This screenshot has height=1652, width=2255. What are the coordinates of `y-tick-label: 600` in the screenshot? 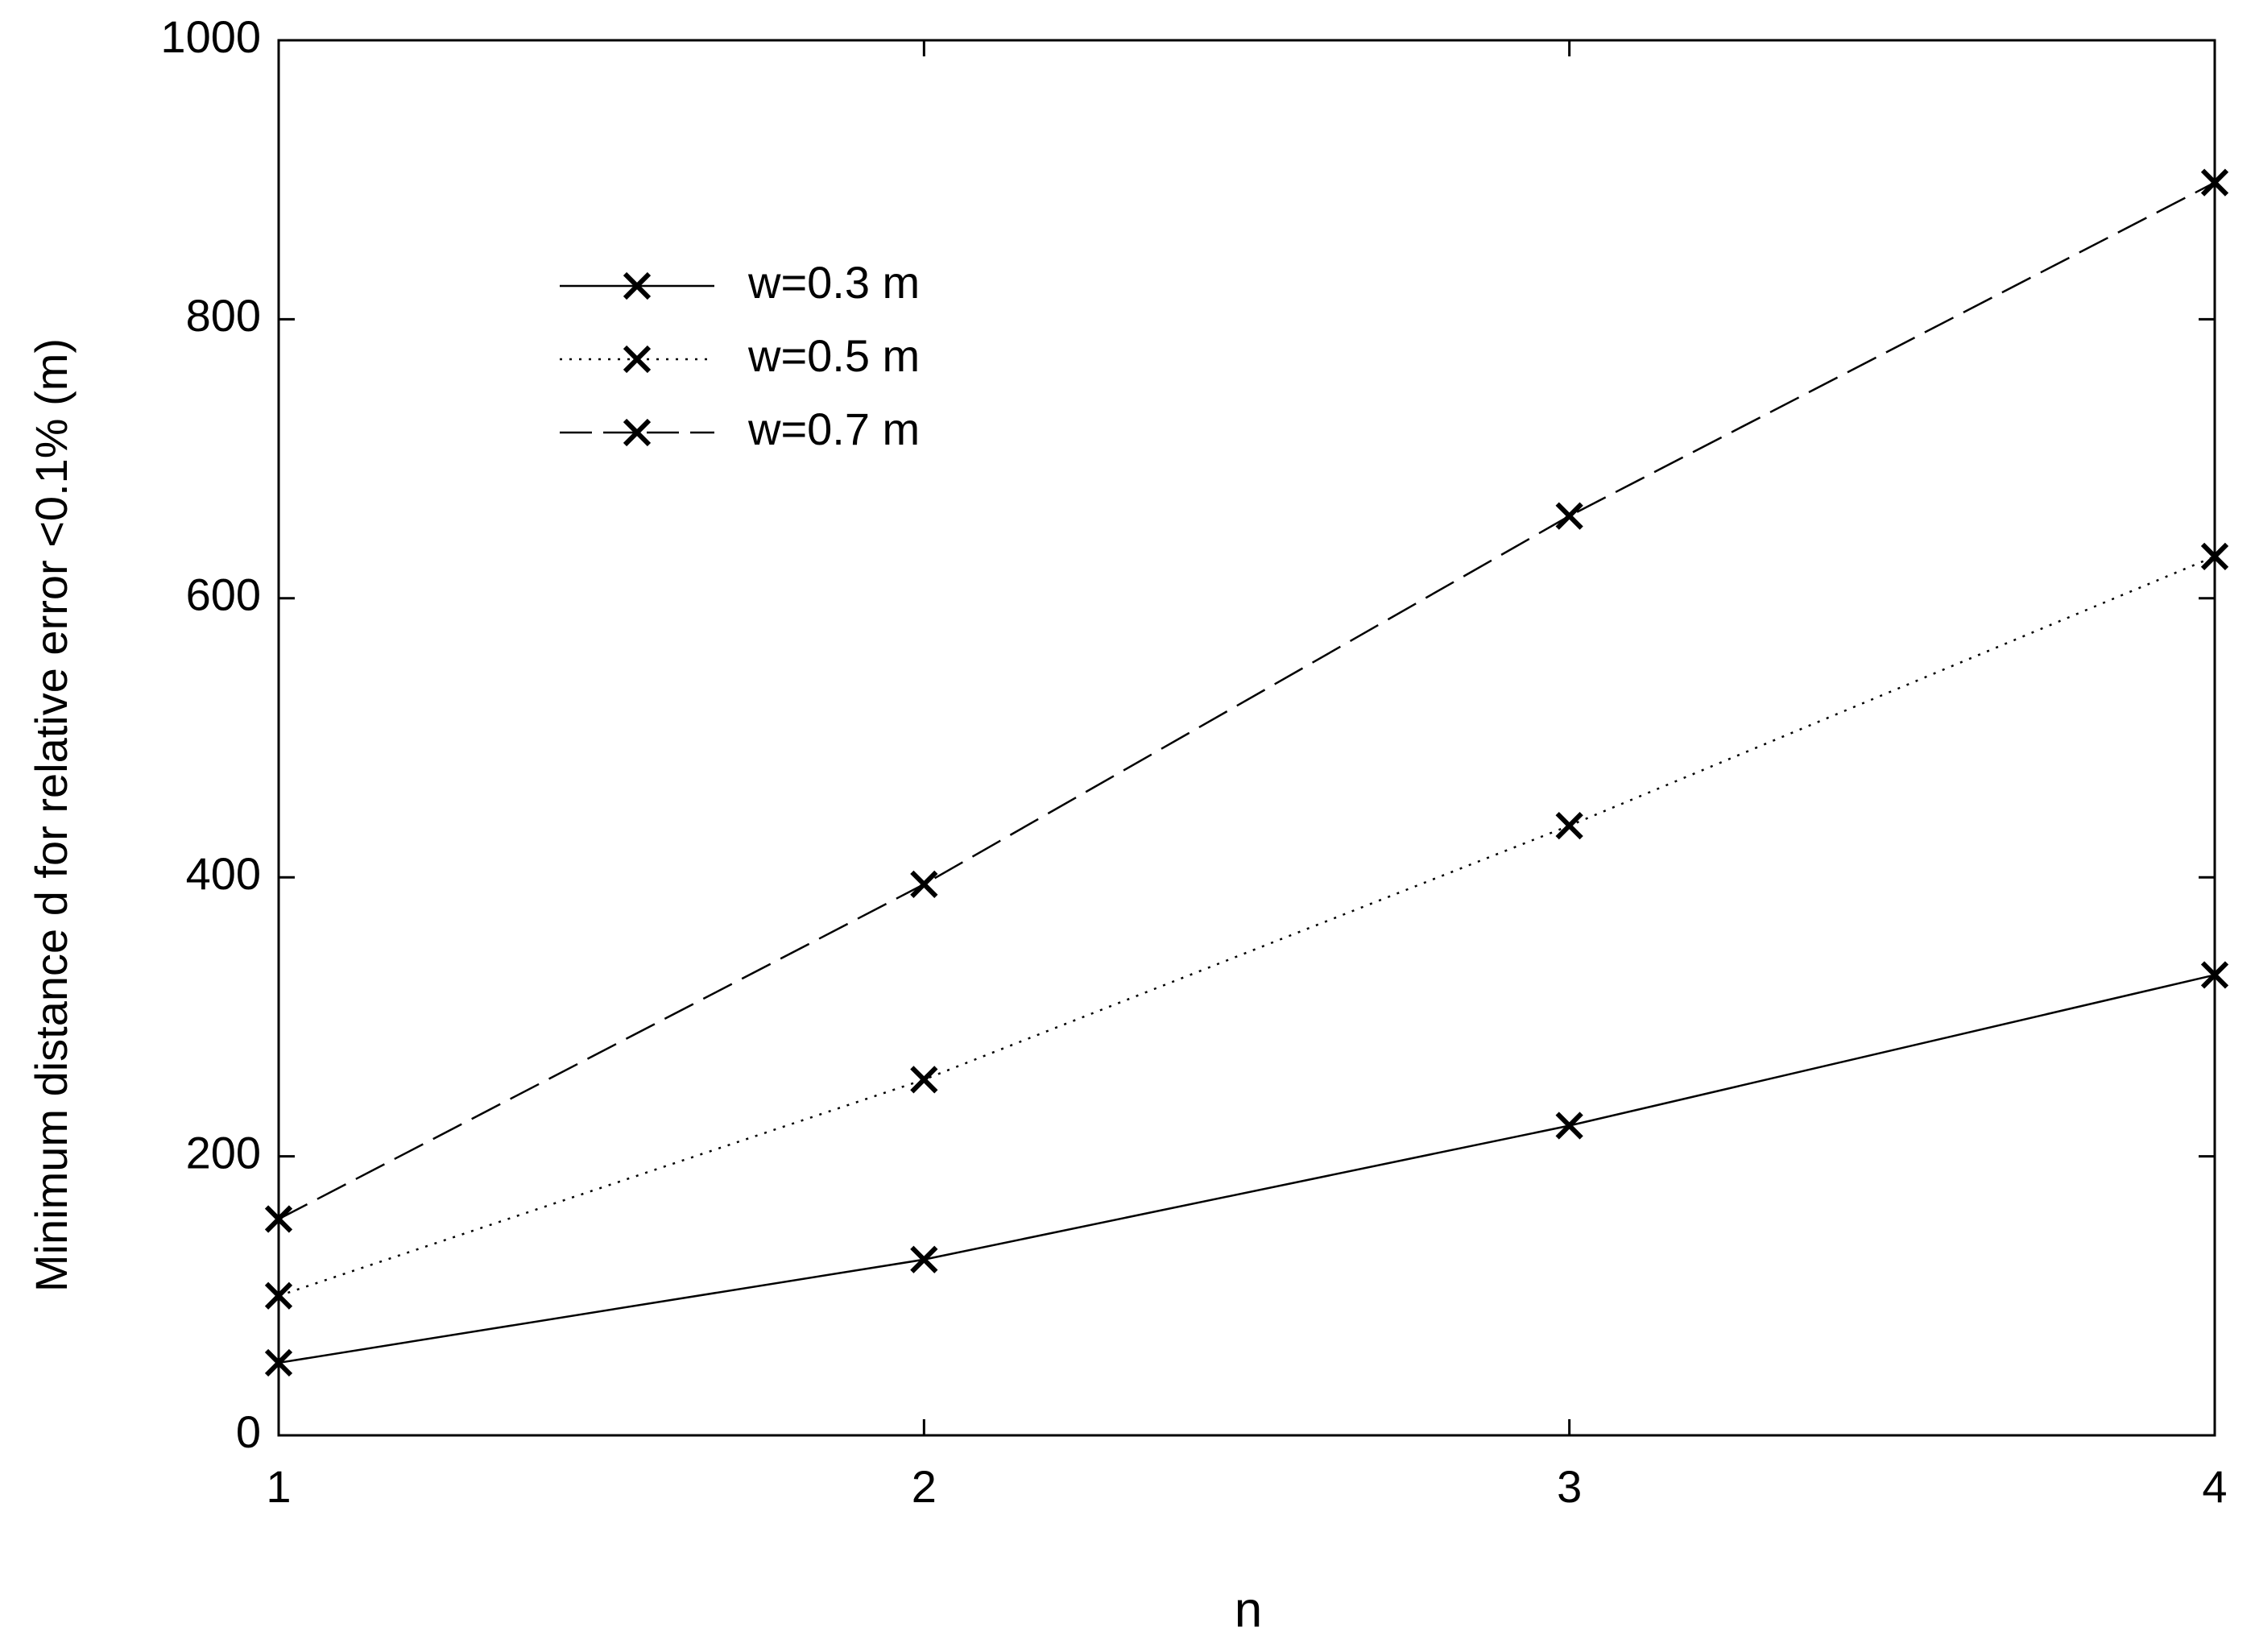 It's located at (223, 594).